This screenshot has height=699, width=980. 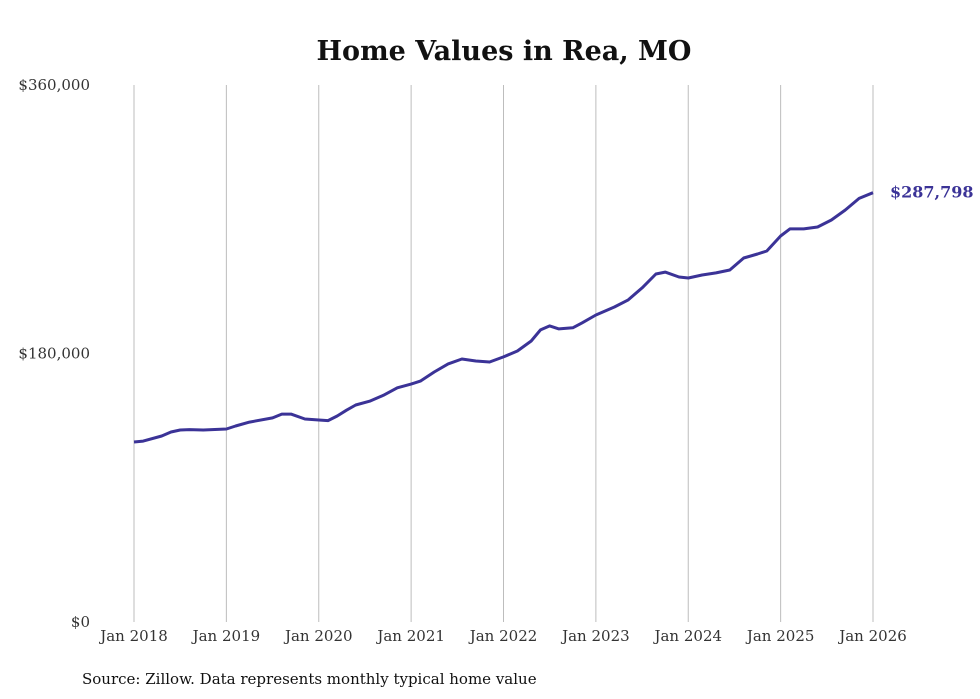 What do you see at coordinates (410, 636) in the screenshot?
I see `x-tick-label: Jan 2021` at bounding box center [410, 636].